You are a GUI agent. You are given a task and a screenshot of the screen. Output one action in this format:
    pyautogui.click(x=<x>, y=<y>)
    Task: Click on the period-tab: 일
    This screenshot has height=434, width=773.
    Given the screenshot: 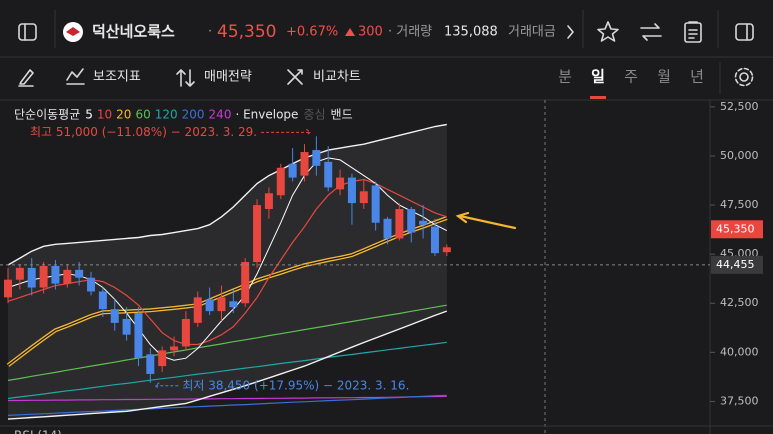 What is the action you would take?
    pyautogui.click(x=598, y=77)
    